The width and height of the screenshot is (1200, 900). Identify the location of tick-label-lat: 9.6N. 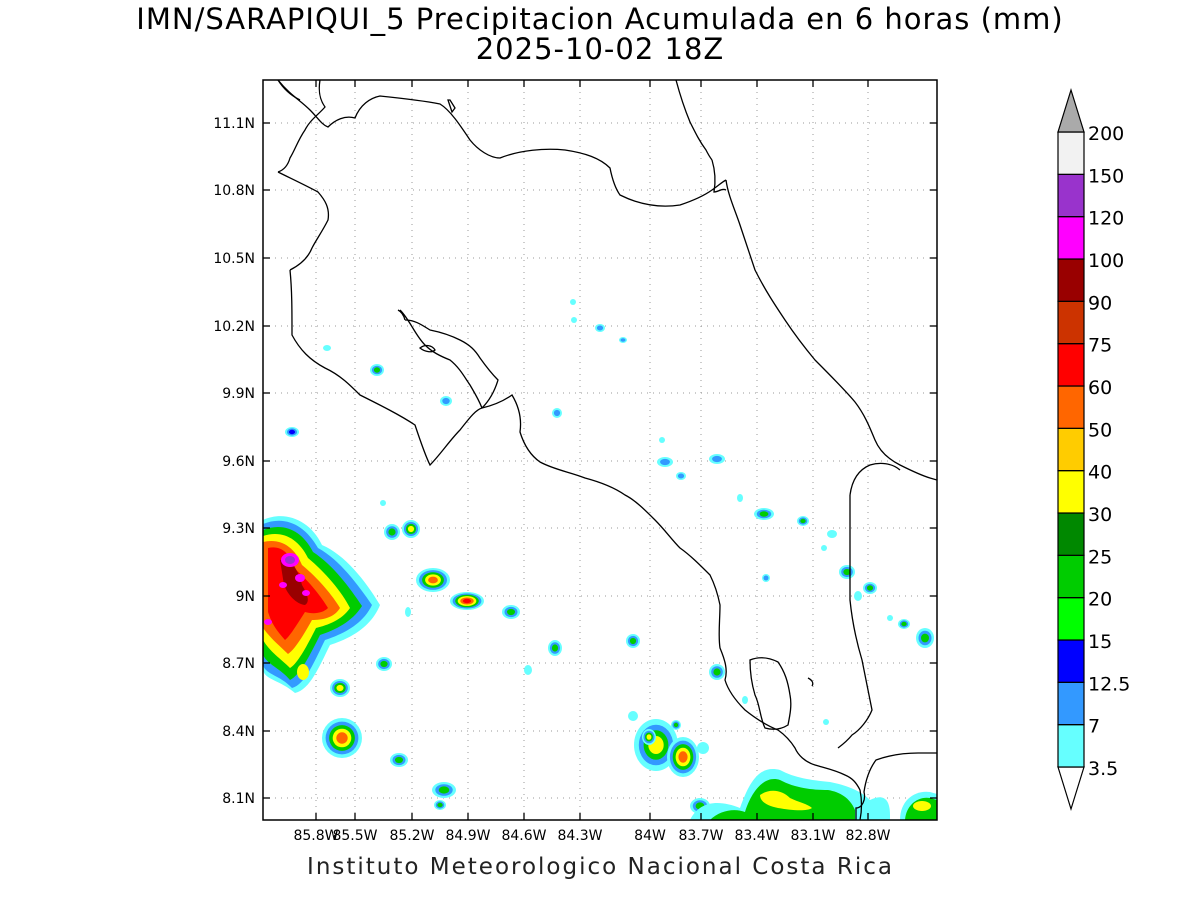
(238, 462).